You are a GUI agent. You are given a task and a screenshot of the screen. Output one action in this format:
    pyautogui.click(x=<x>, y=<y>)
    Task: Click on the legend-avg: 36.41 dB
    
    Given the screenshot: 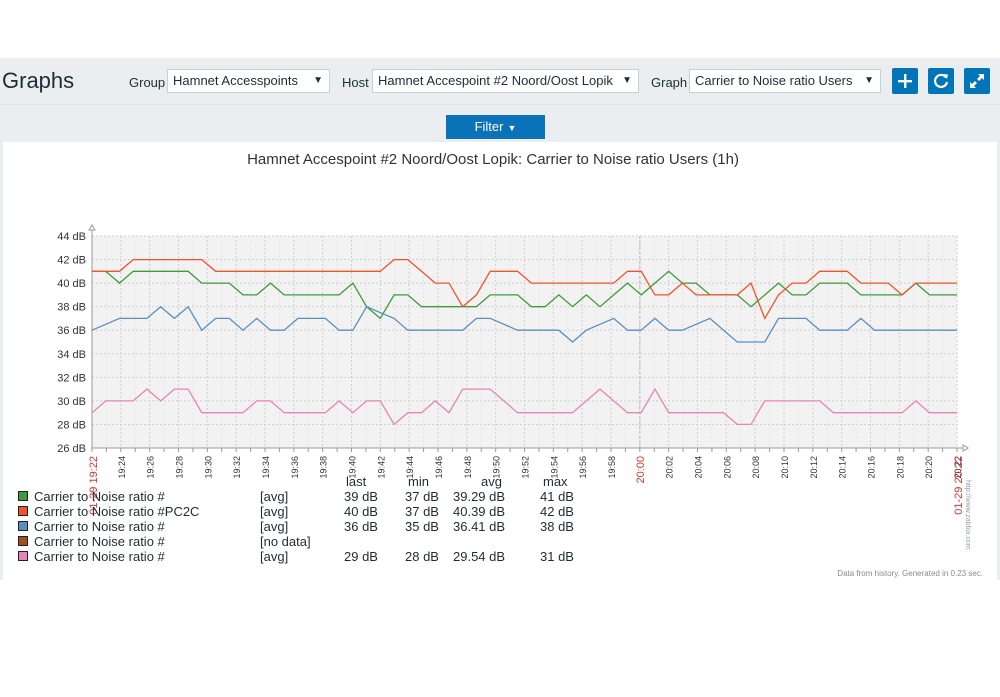 What is the action you would take?
    pyautogui.click(x=479, y=526)
    